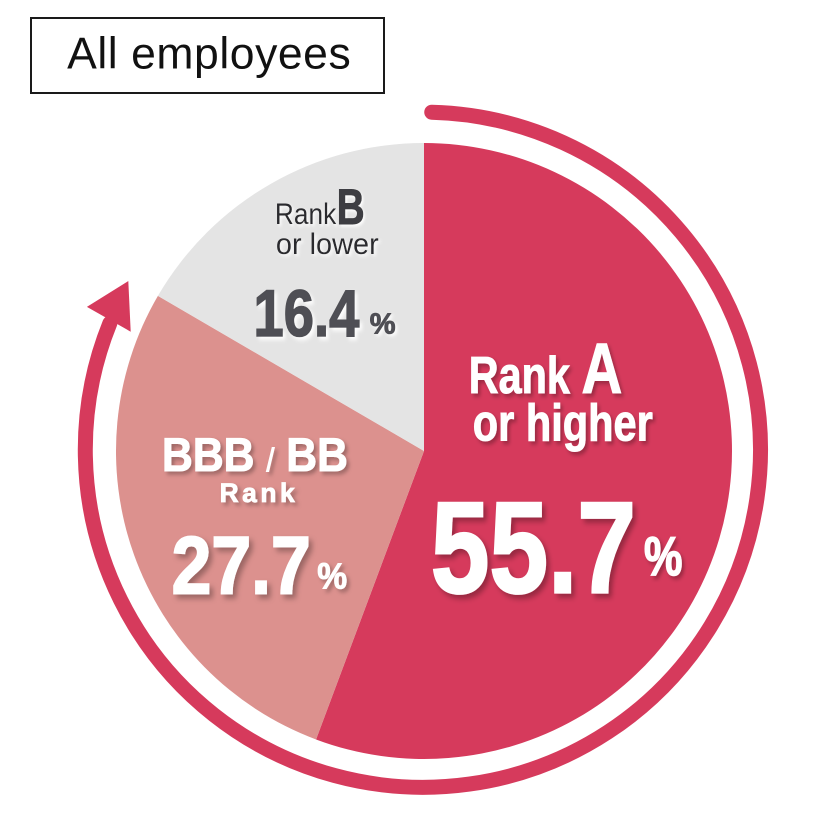 Image resolution: width=840 pixels, height=840 pixels. I want to click on svg-text: 16.4, so click(307, 313).